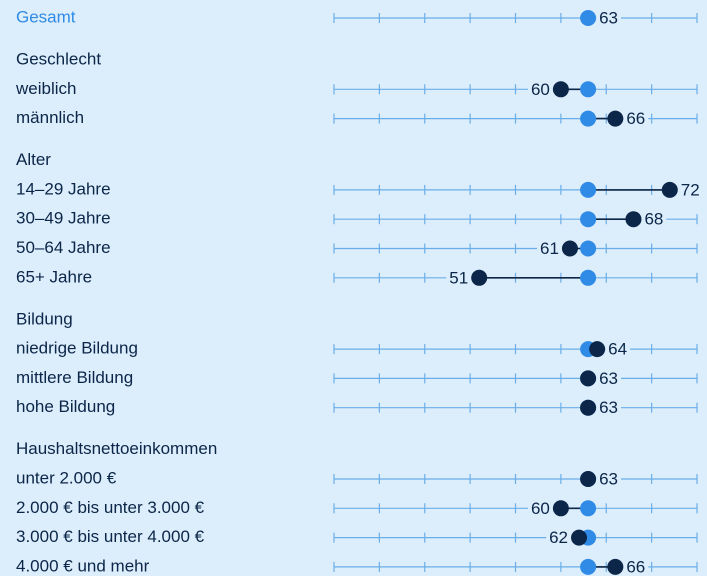  What do you see at coordinates (77, 348) in the screenshot?
I see `row-label: niedrige Bildung` at bounding box center [77, 348].